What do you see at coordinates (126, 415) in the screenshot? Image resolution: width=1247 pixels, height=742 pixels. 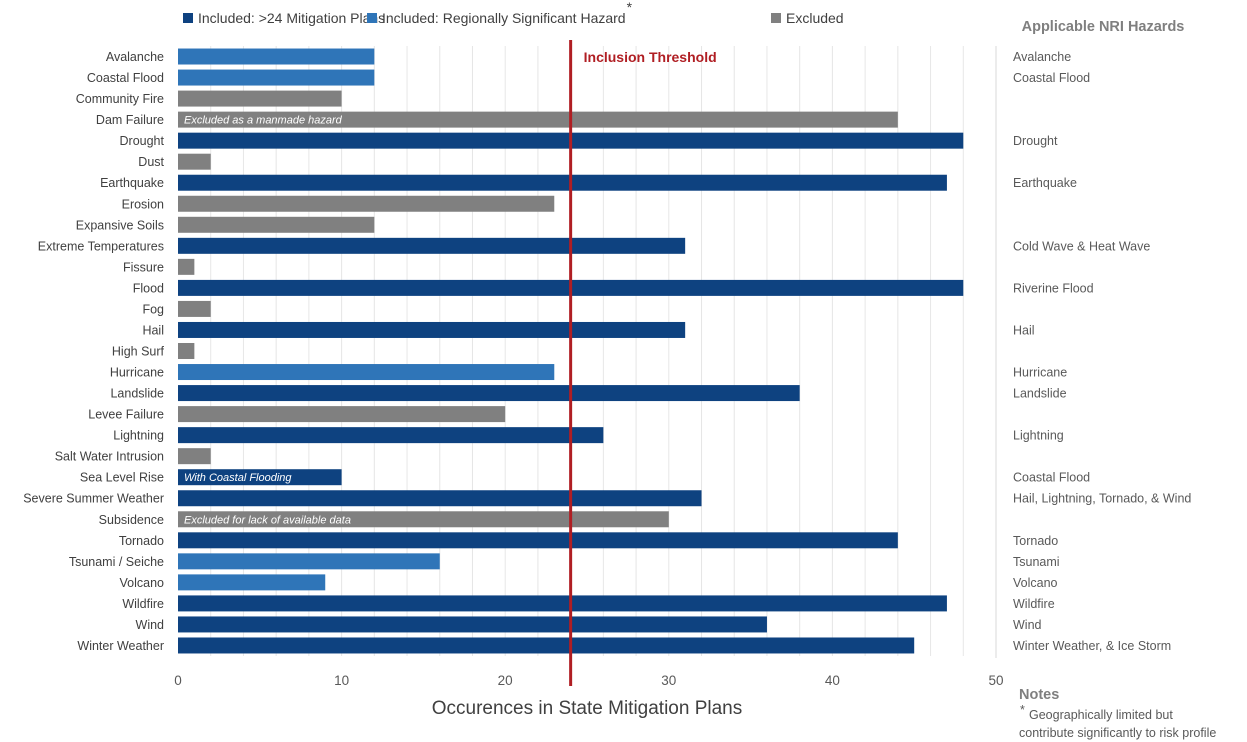 I see `category-label: Levee Failure` at bounding box center [126, 415].